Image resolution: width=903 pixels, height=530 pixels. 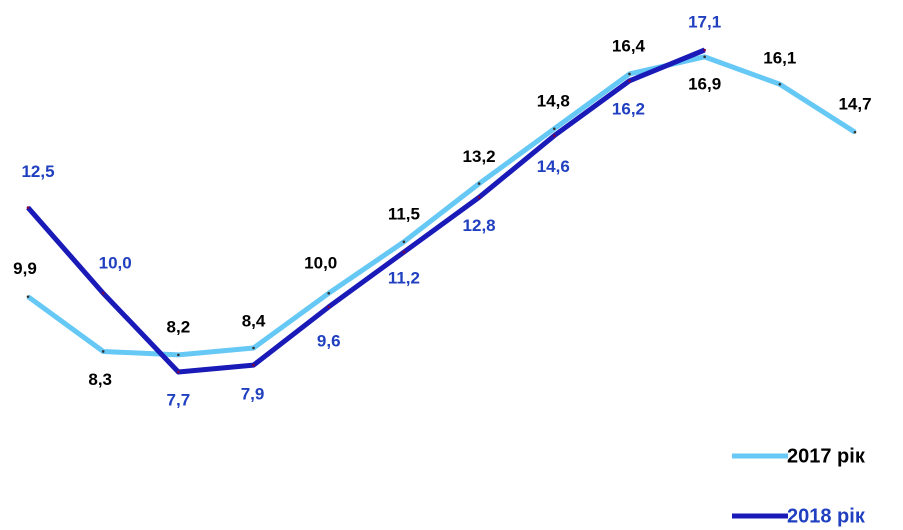 I want to click on value-label: 16,2, so click(x=628, y=108).